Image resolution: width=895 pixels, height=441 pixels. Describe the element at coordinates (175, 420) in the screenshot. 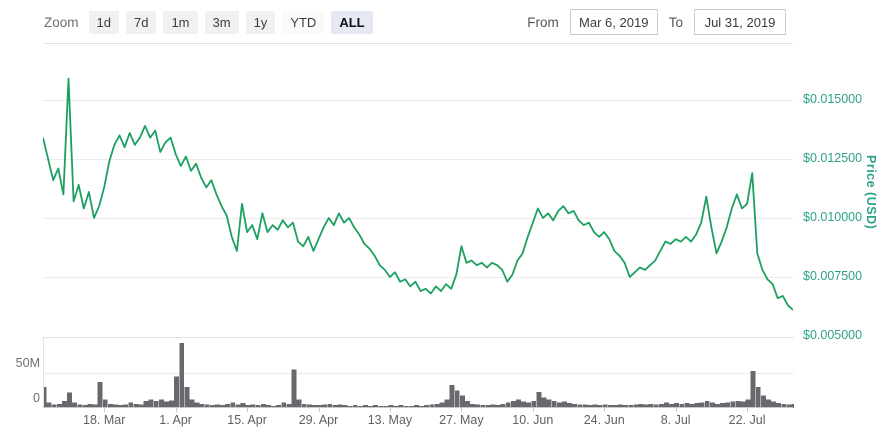

I see `x-axis-tick-label: 1. Apr` at that location.